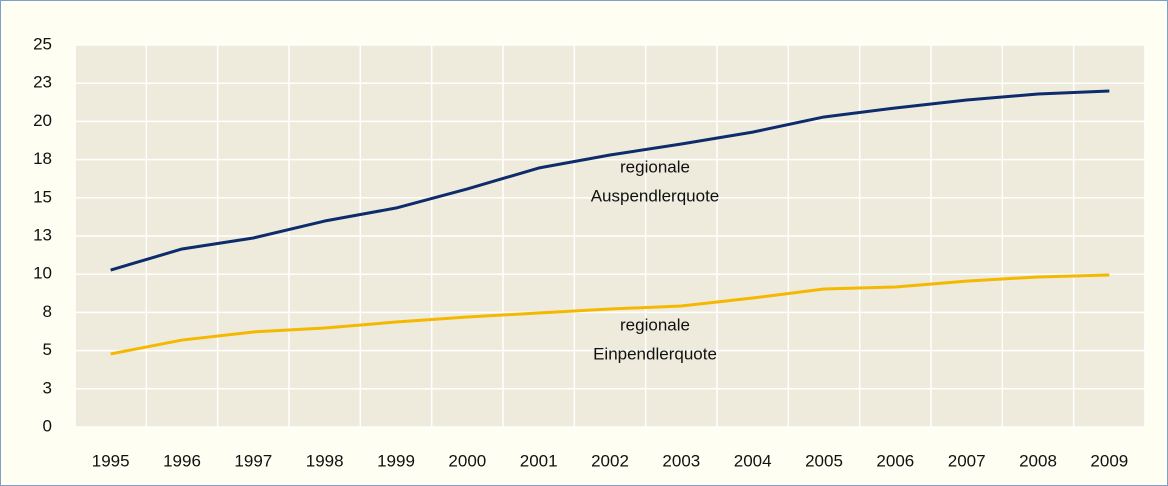  I want to click on y-tick-label: 3, so click(47, 387).